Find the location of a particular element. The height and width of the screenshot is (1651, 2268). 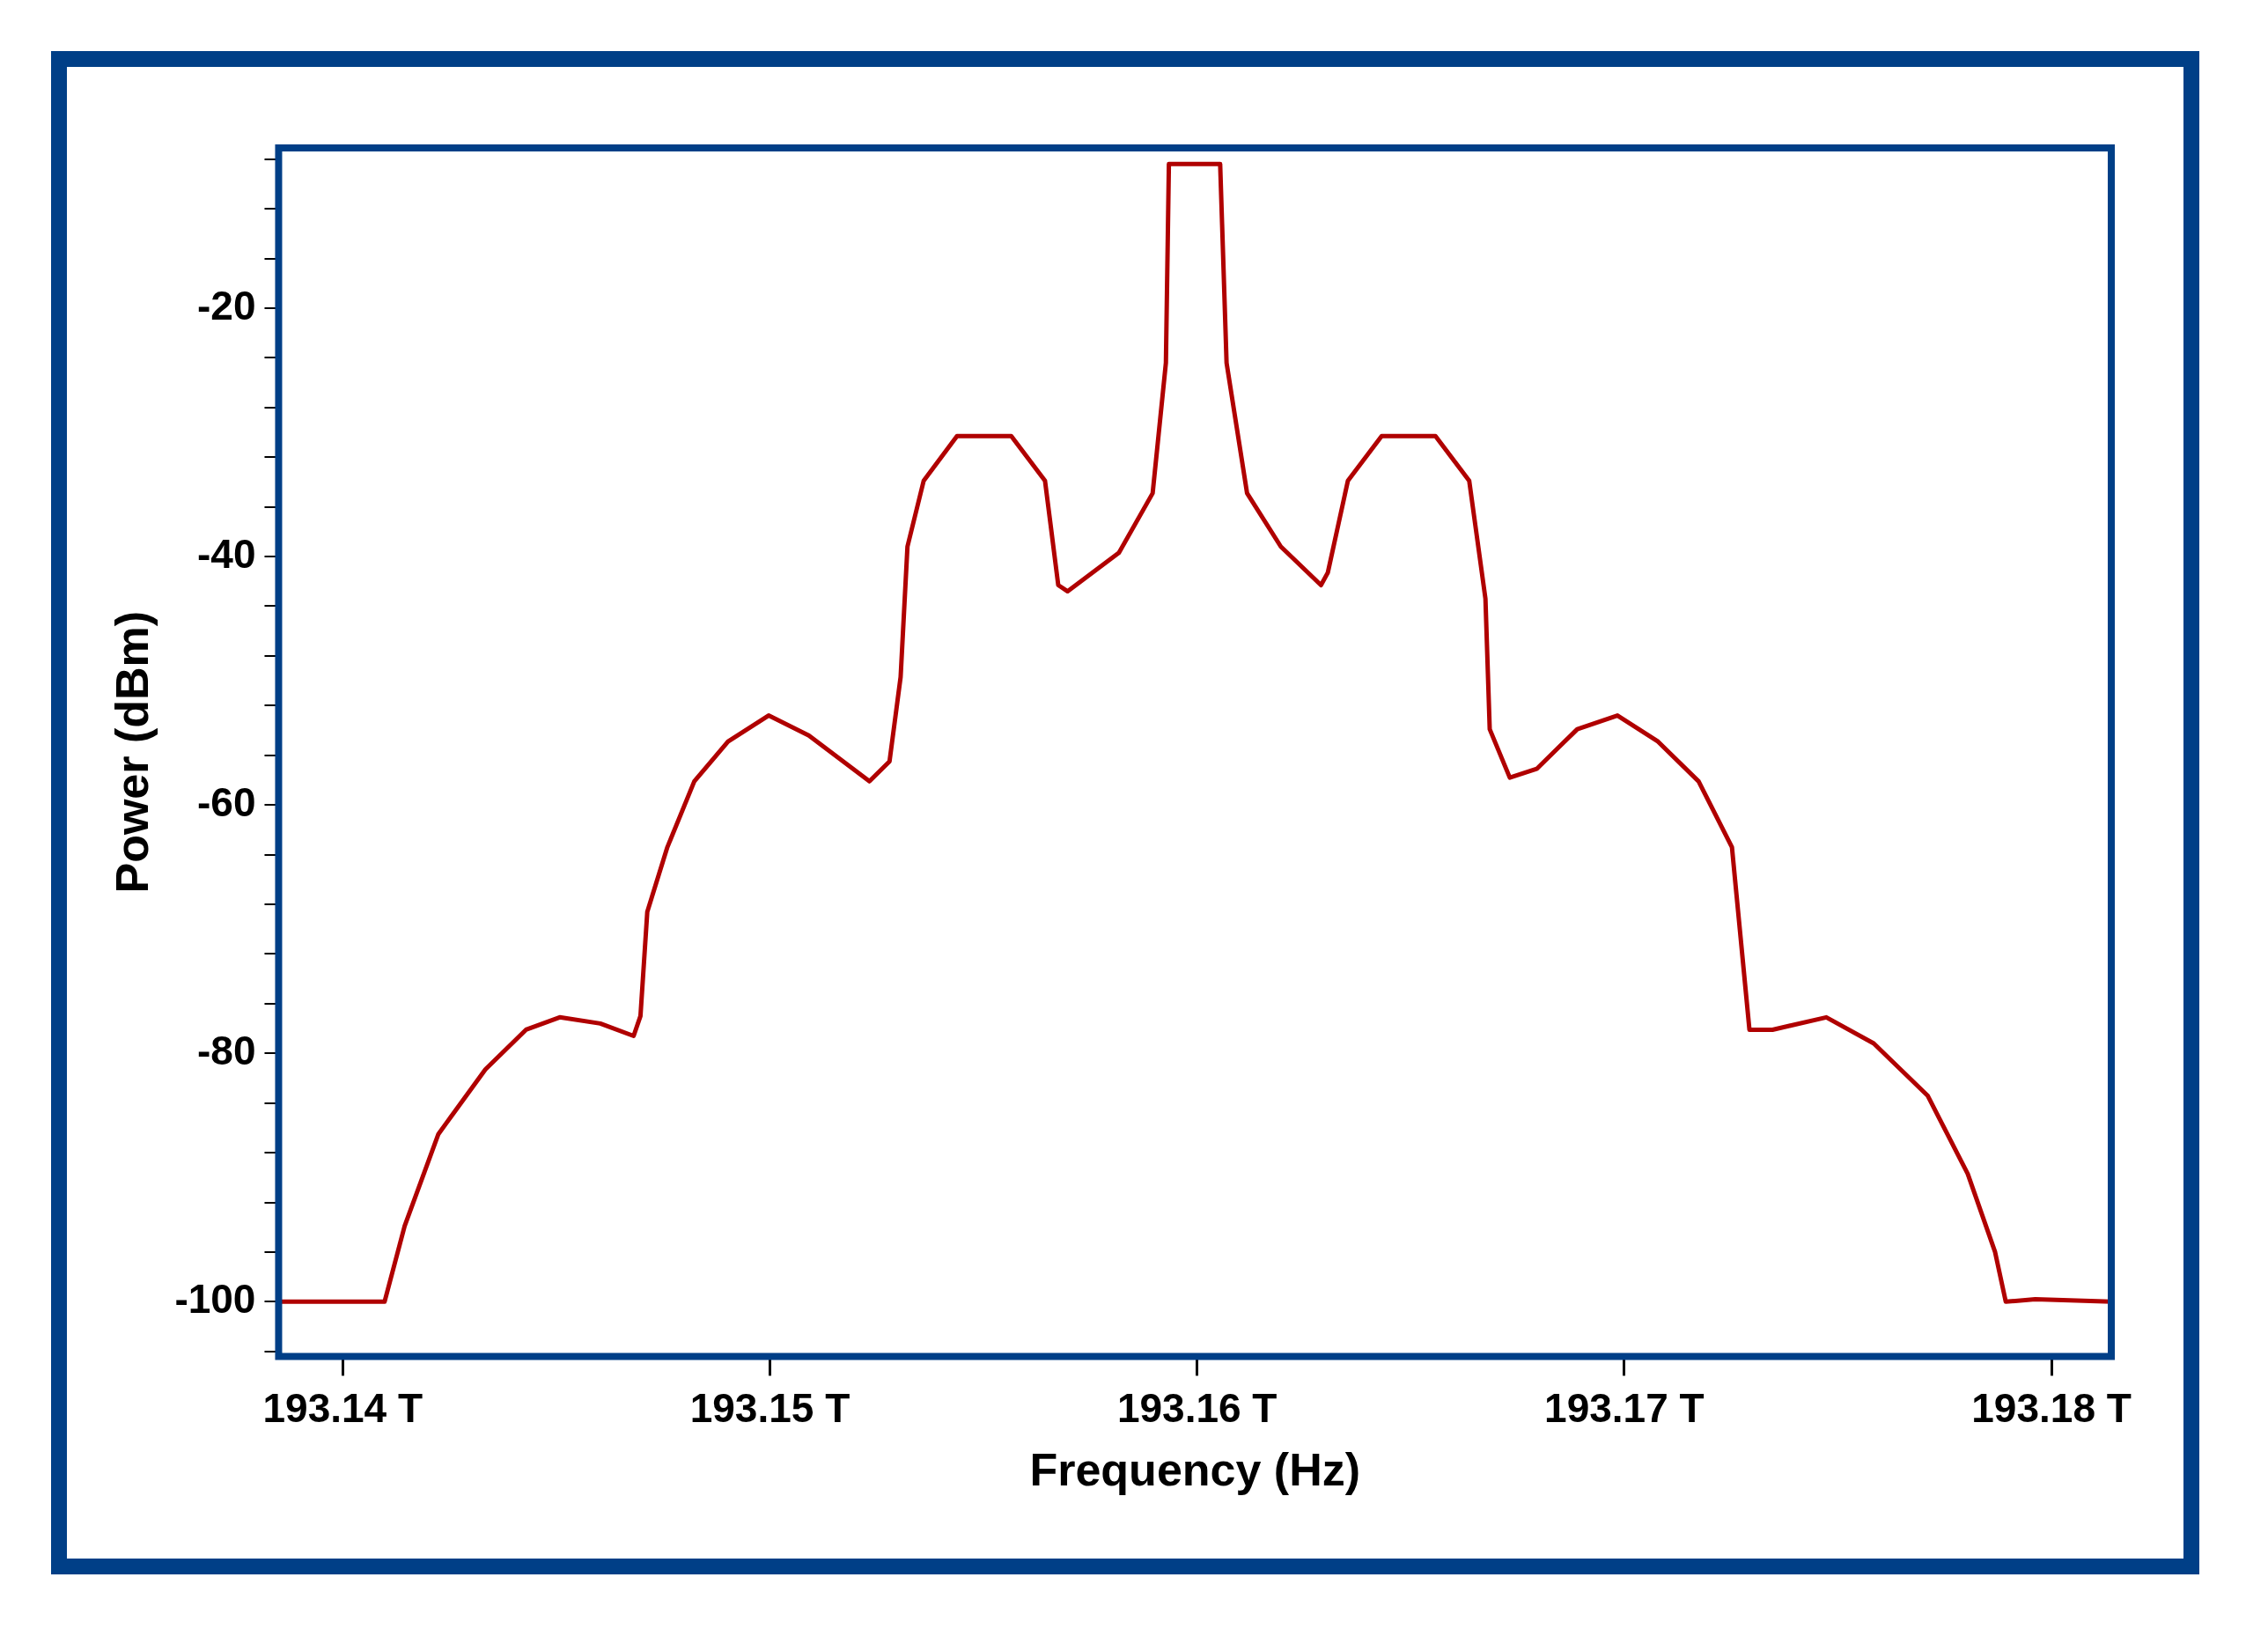

y-tick-label: -100 is located at coordinates (215, 1299).